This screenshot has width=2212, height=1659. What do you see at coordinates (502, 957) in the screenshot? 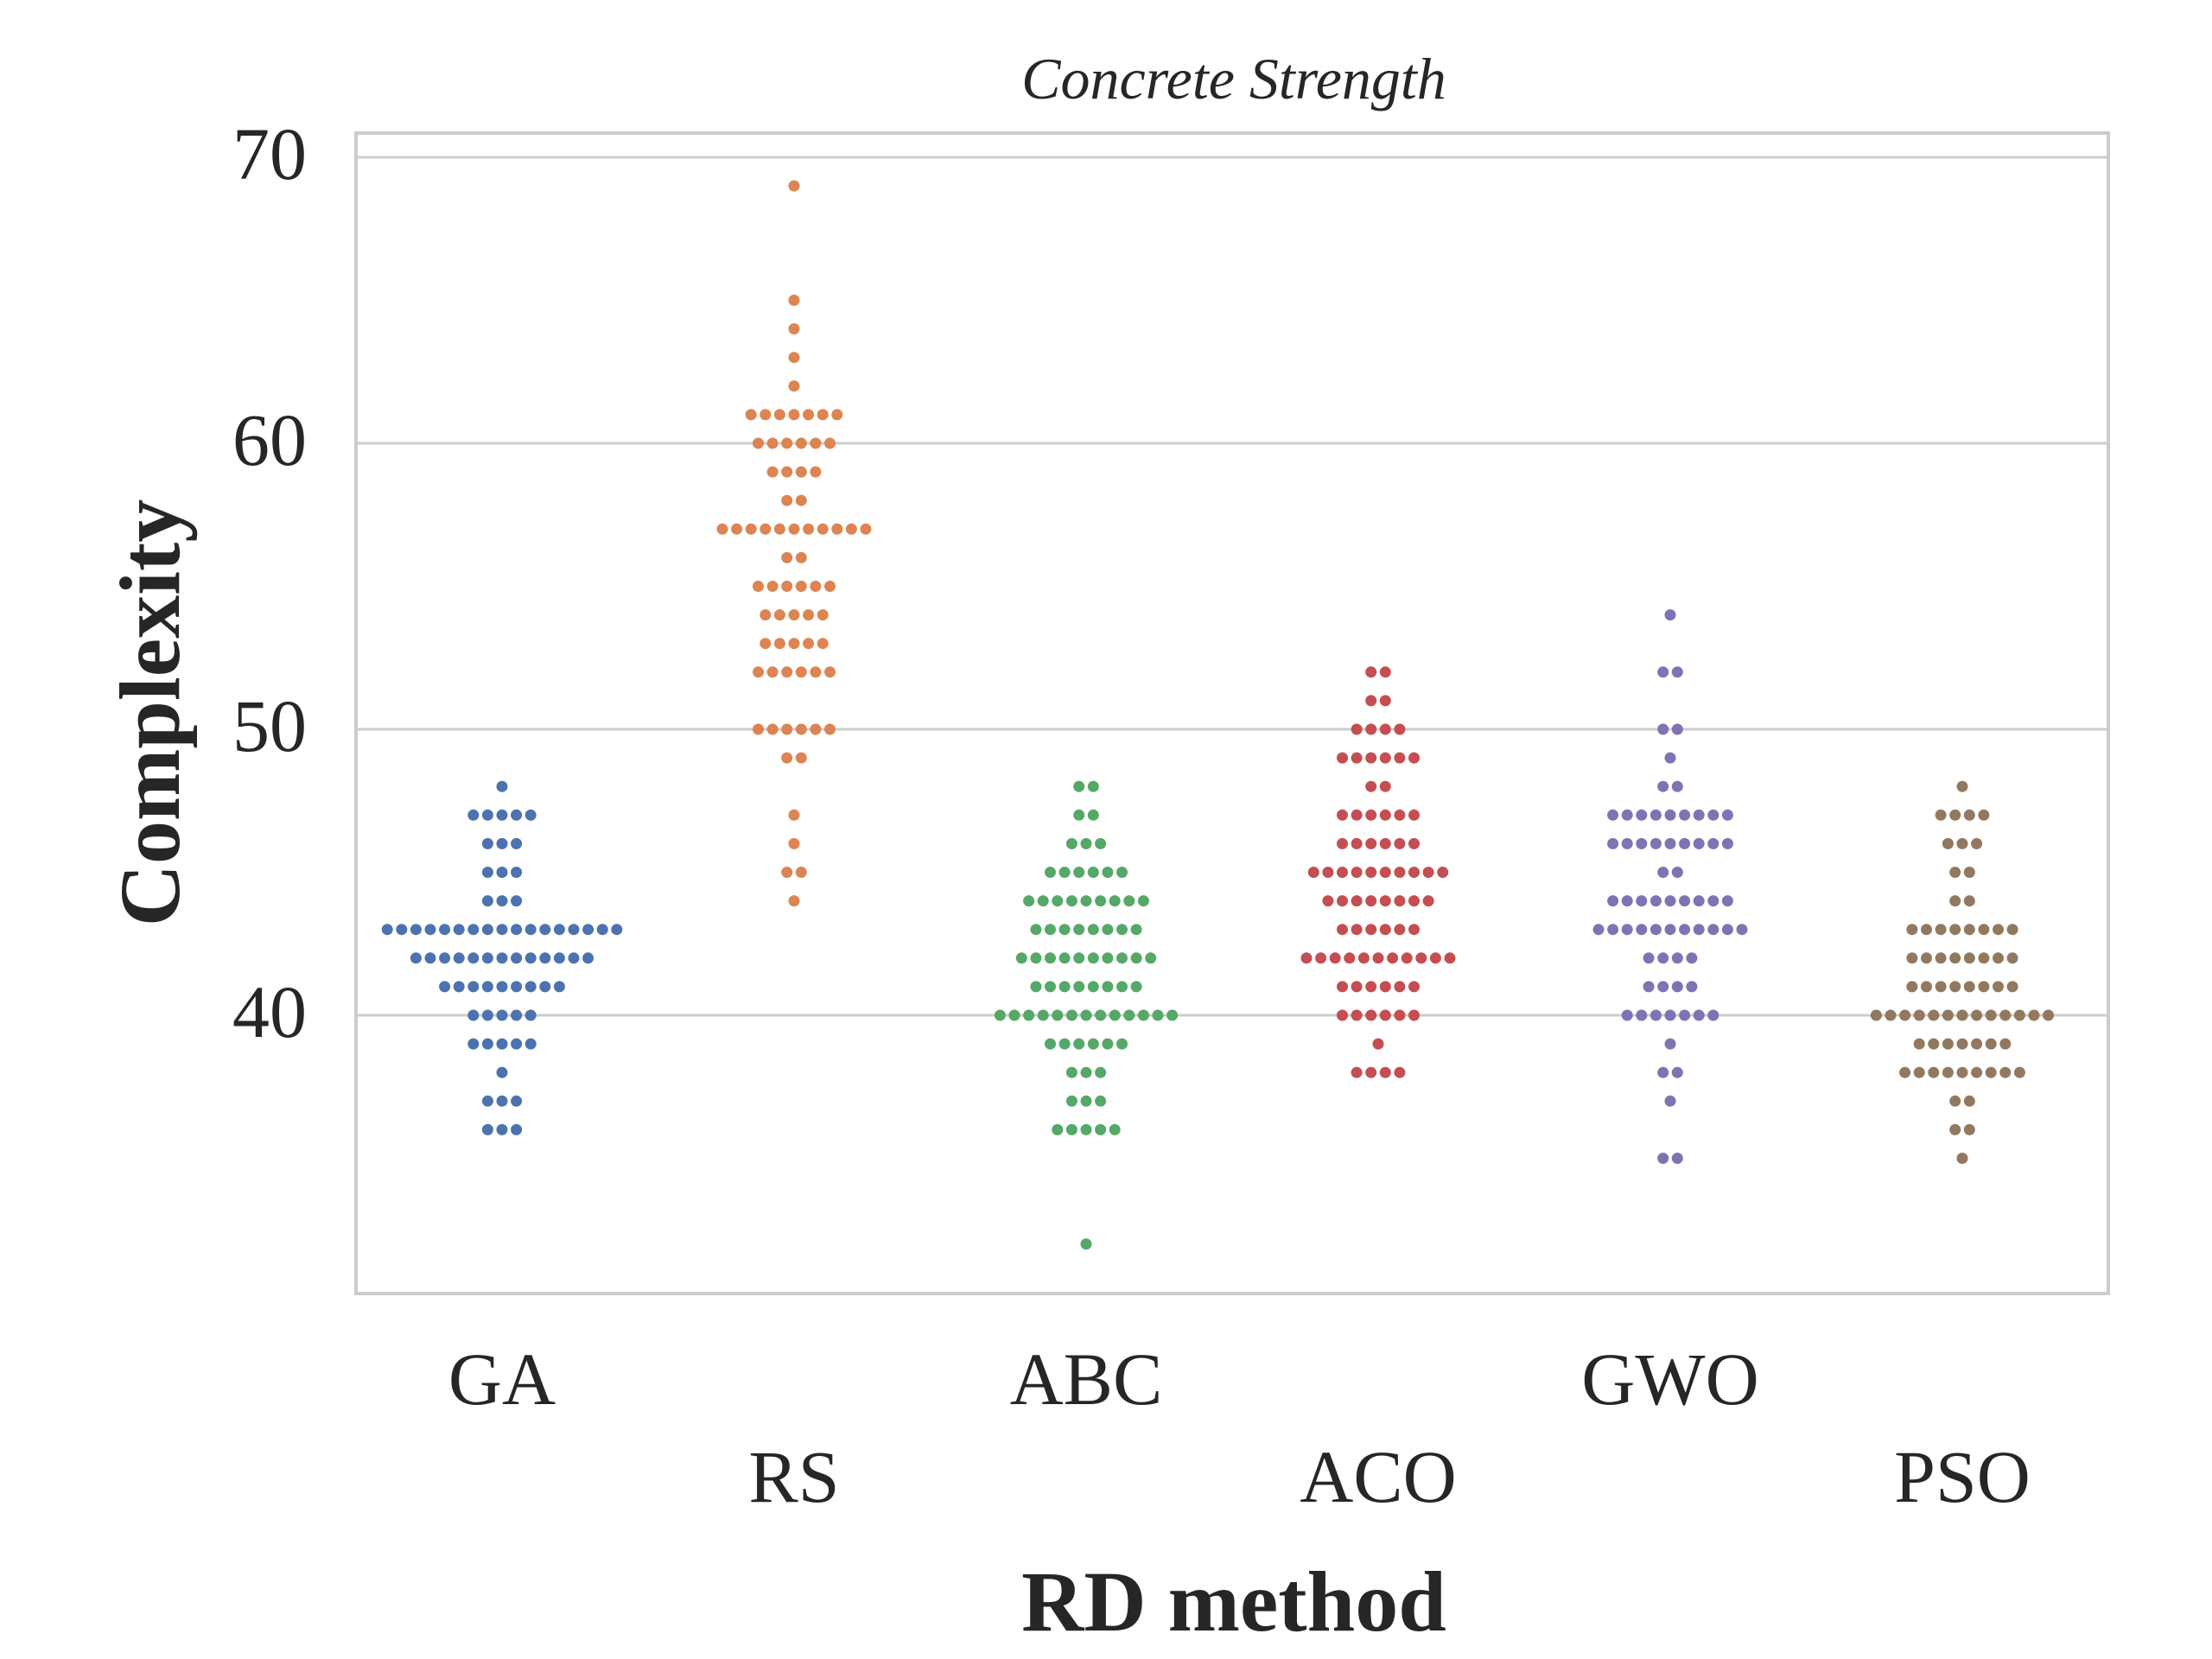
I see `swarm-ga` at bounding box center [502, 957].